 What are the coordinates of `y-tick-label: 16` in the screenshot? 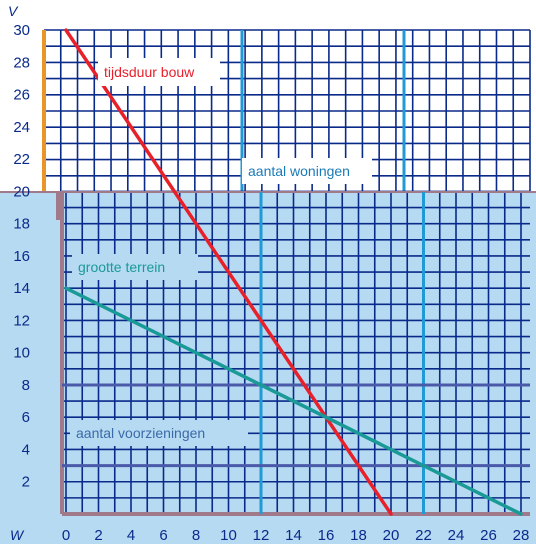 It's located at (21, 256).